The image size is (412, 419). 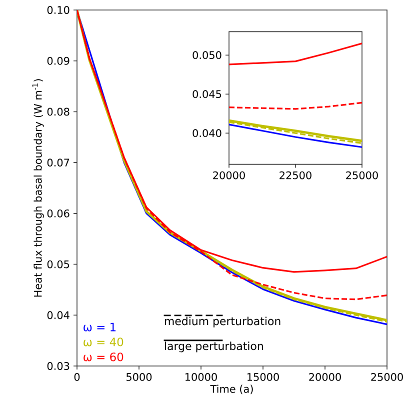 What do you see at coordinates (207, 133) in the screenshot?
I see `y-tick-label: 0.040` at bounding box center [207, 133].